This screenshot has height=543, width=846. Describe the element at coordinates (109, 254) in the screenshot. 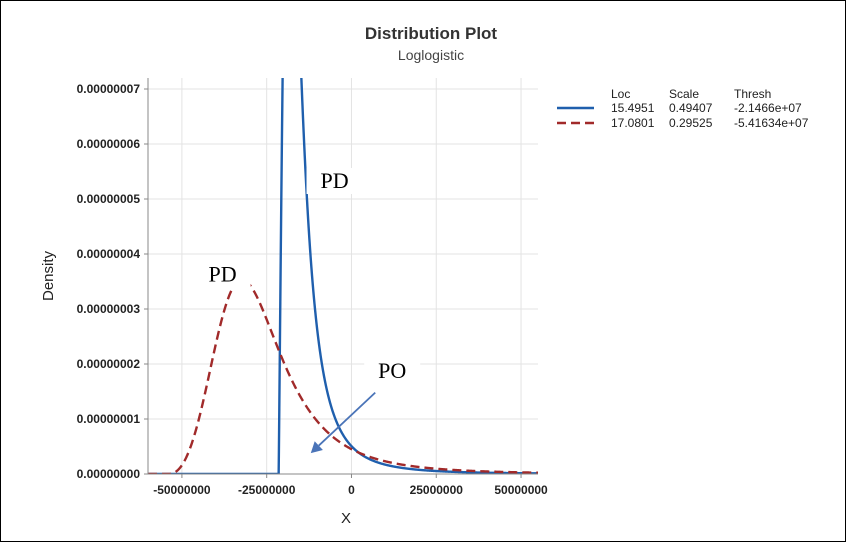

I see `y-tick-label: 0.00000004` at that location.